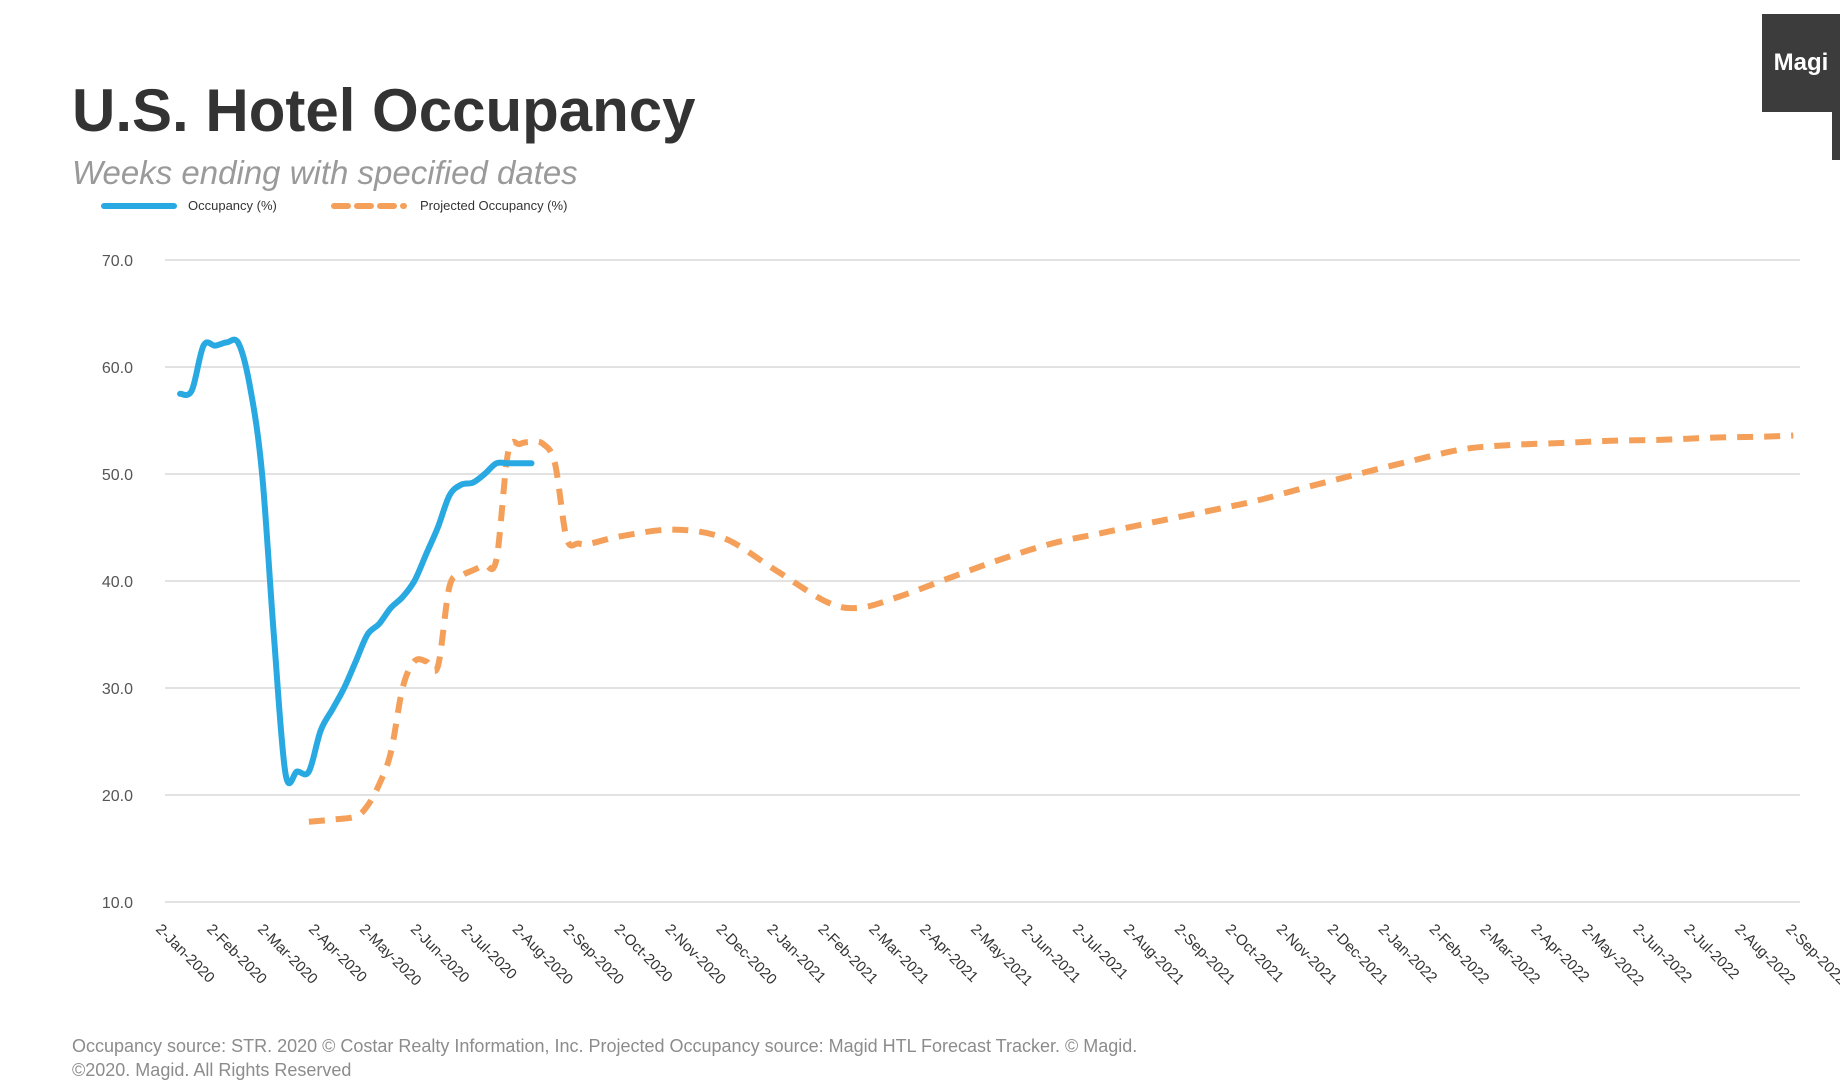 The width and height of the screenshot is (1840, 1086). Describe the element at coordinates (117, 903) in the screenshot. I see `y-tick-label: 10.0` at that location.